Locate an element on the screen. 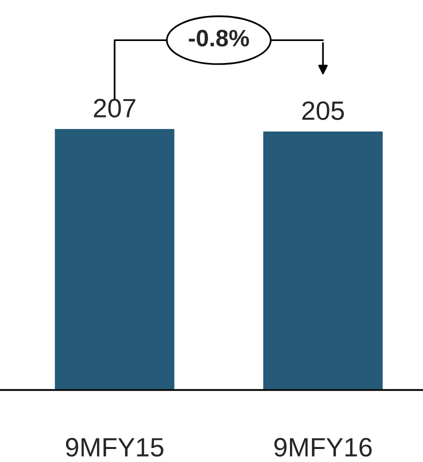 The height and width of the screenshot is (462, 423). data-label: 207 is located at coordinates (115, 108).